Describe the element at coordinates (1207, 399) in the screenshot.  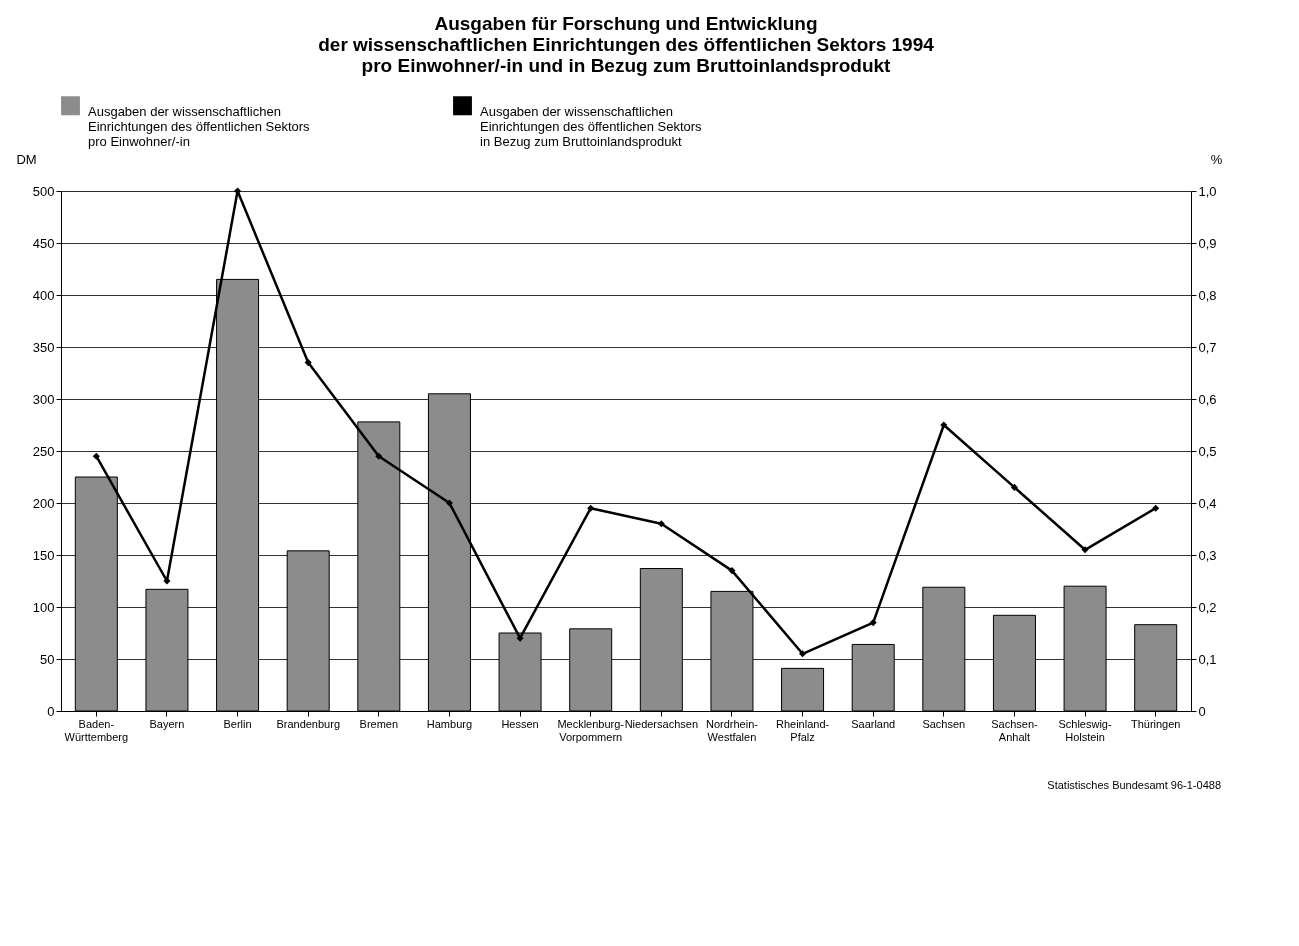
I see `y2-tick-label: 0,6` at that location.